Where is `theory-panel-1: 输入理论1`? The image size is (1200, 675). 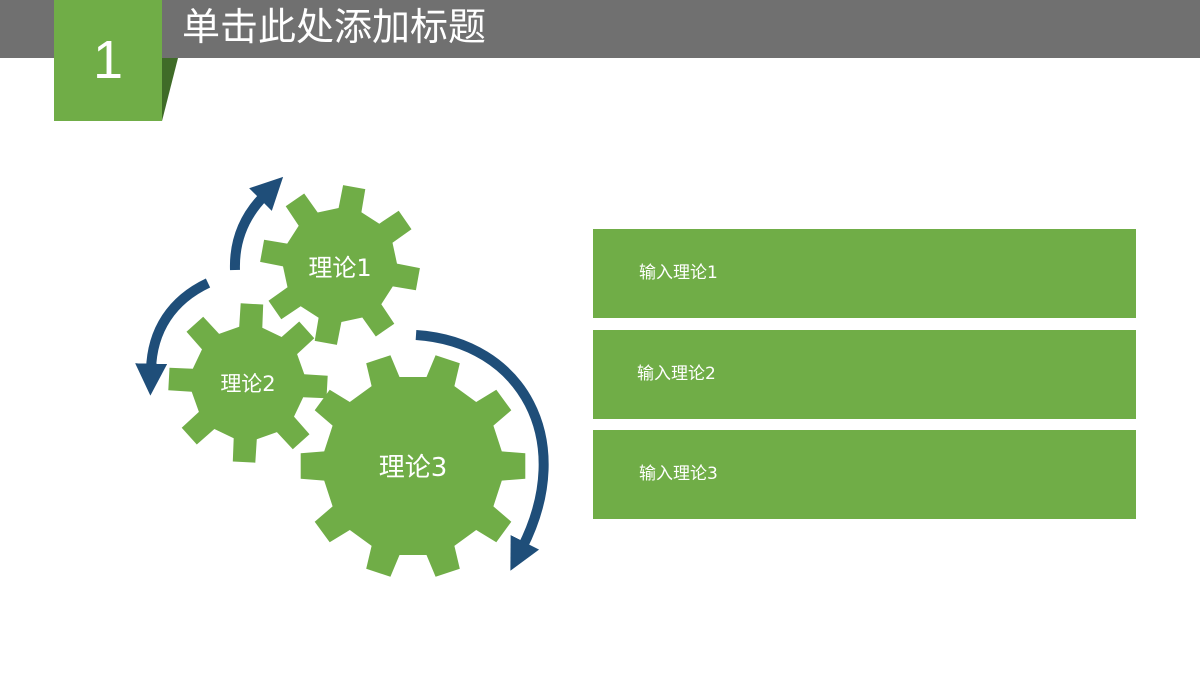
theory-panel-1: 输入理论1 is located at coordinates (864, 273).